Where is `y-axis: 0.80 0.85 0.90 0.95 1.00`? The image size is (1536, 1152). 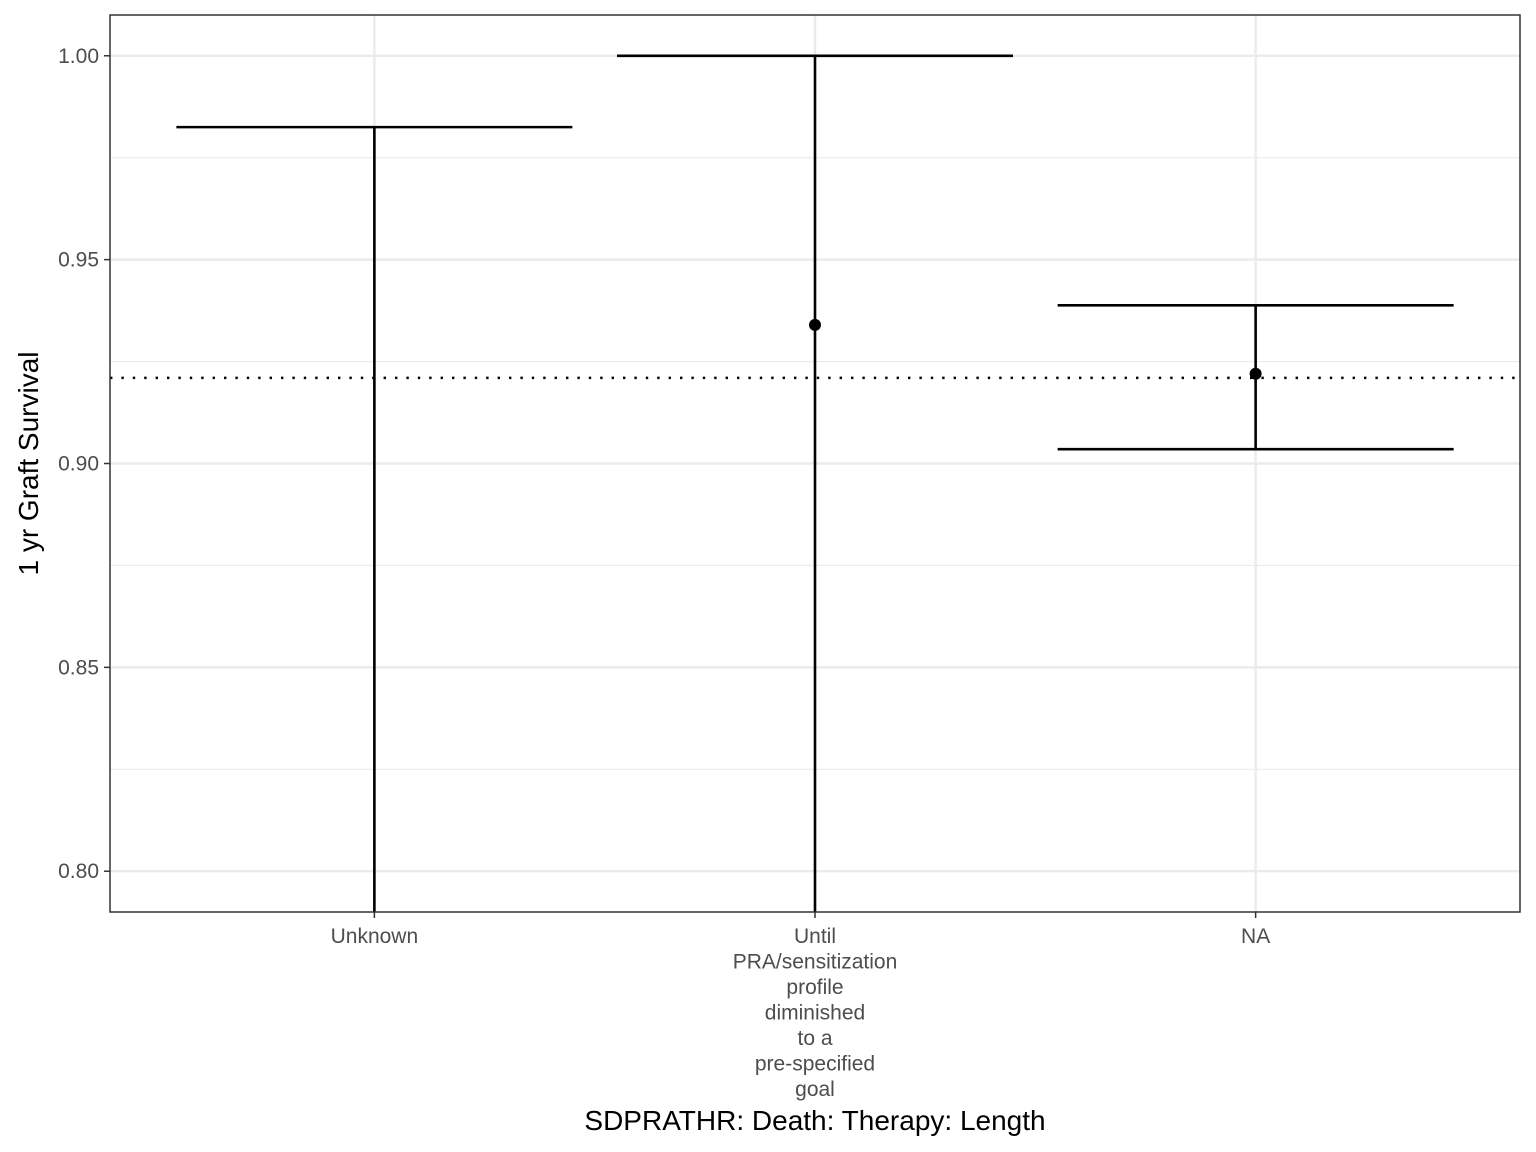
y-axis: 0.80 0.85 0.90 0.95 1.00 is located at coordinates (84, 464).